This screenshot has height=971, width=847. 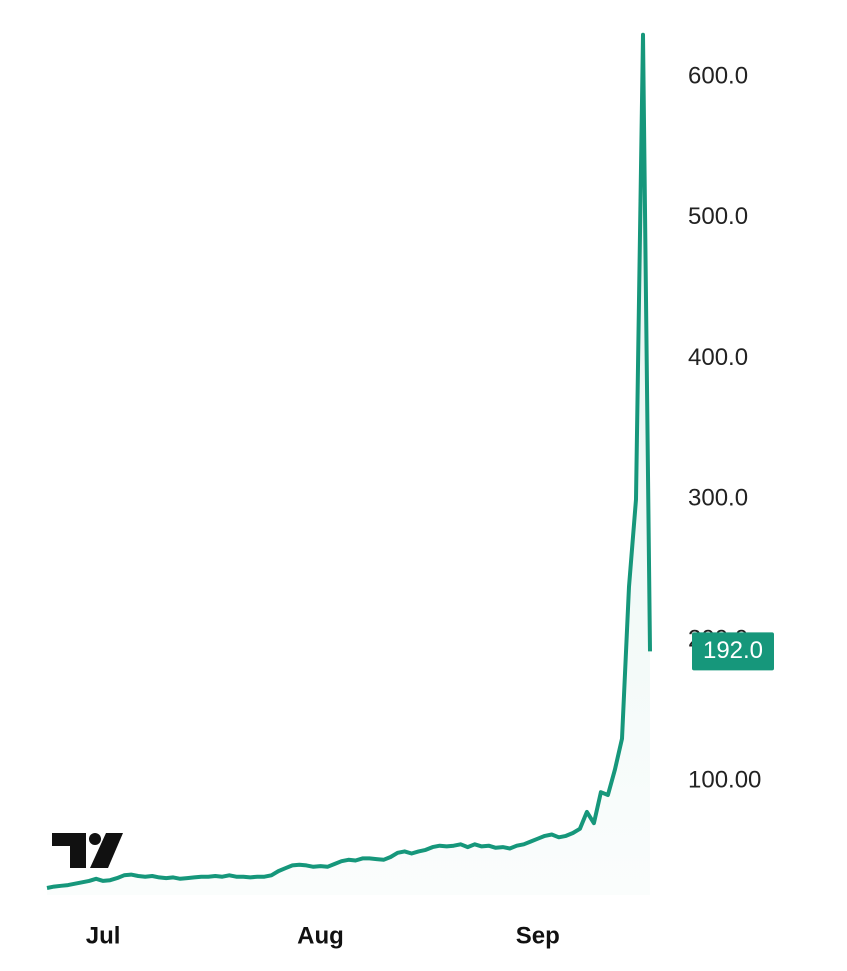 What do you see at coordinates (538, 935) in the screenshot?
I see `x-tick-label: Sep` at bounding box center [538, 935].